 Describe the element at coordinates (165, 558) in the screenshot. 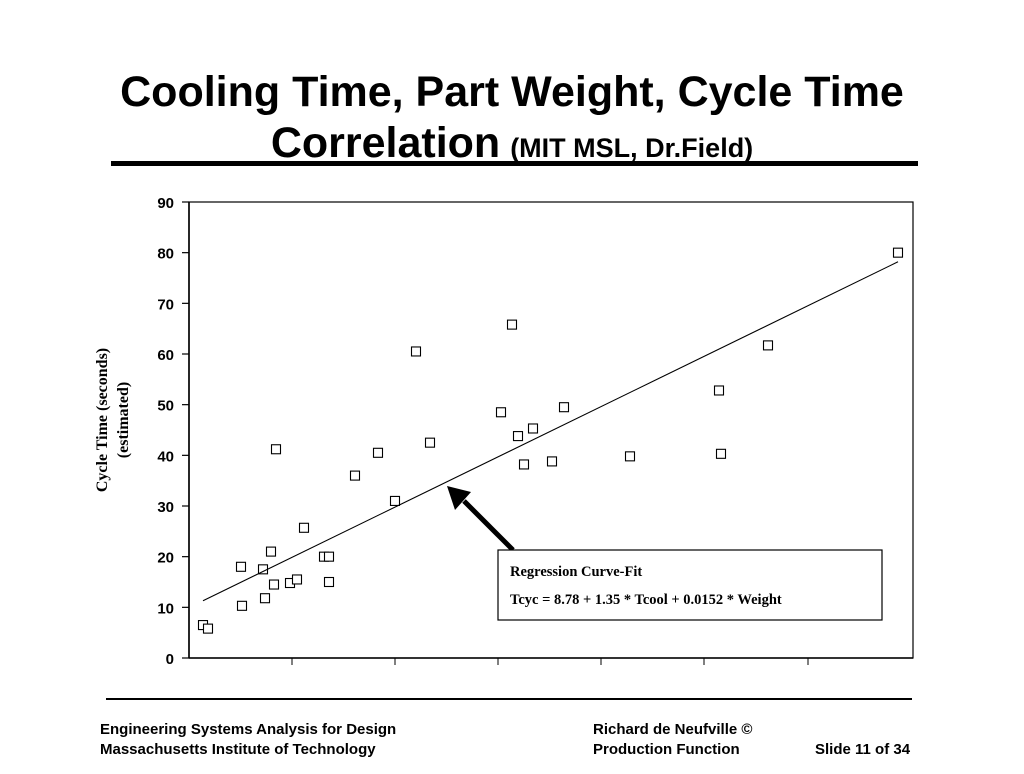

I see `y-tick-label: 20` at that location.